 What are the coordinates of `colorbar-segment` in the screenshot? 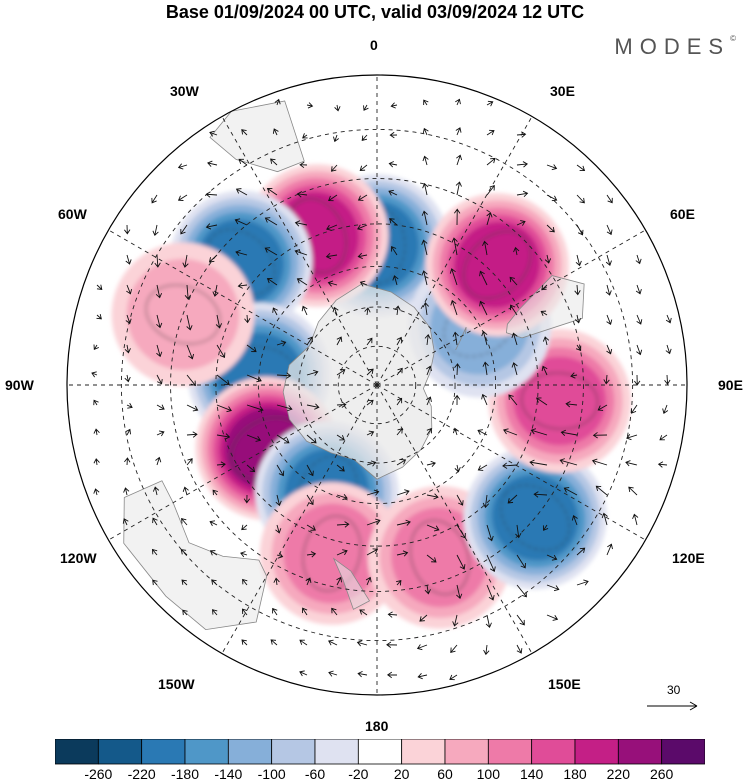 It's located at (336, 752).